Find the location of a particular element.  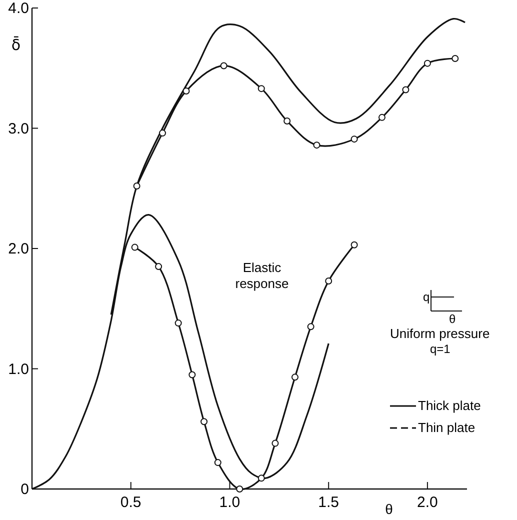

x-axis-title: θ is located at coordinates (389, 509).